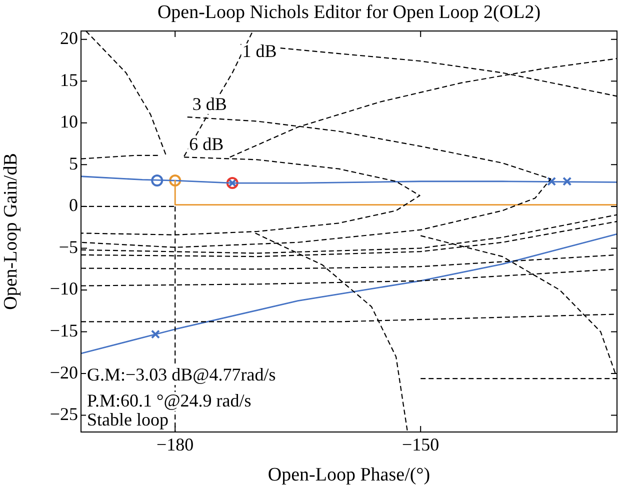  Describe the element at coordinates (73, 205) in the screenshot. I see `y-tick-label: 0` at that location.